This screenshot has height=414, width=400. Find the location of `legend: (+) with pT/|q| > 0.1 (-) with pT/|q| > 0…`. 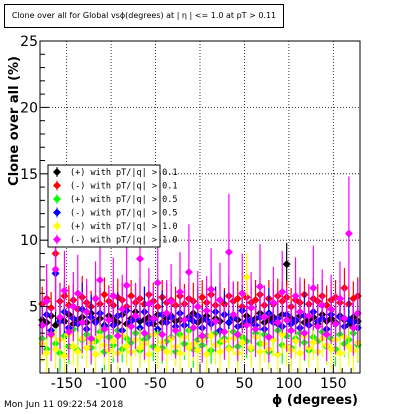

legend: (+) with pT/|q| > 0.1 (-) with pT/|q| > 0… is located at coordinates (112, 206).